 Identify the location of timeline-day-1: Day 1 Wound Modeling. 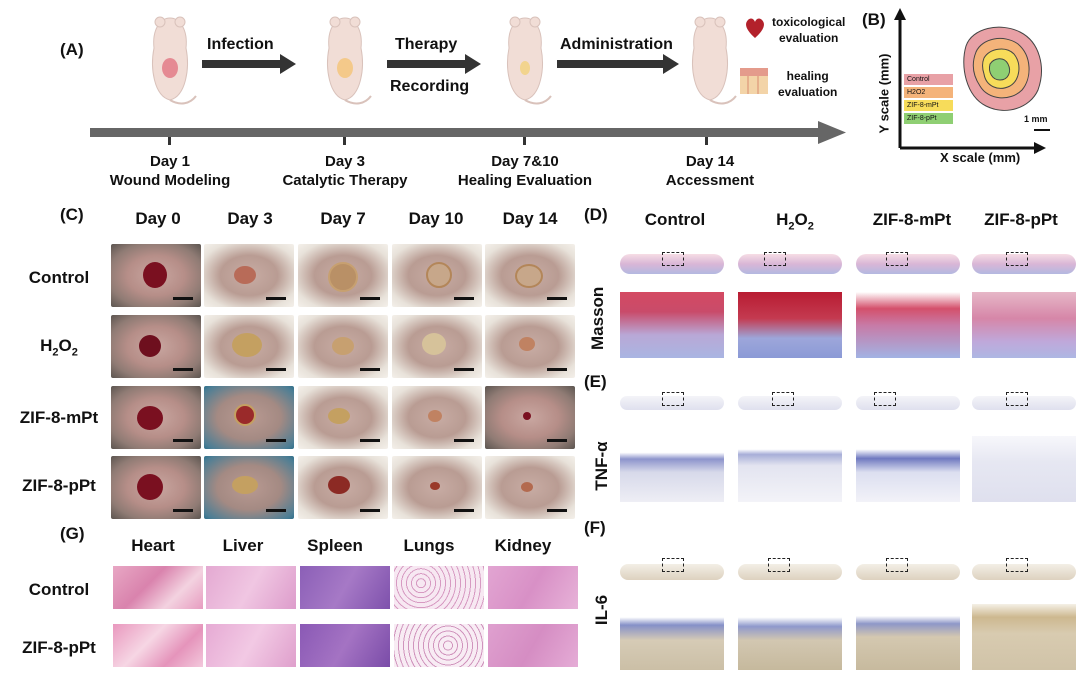
(170, 171).